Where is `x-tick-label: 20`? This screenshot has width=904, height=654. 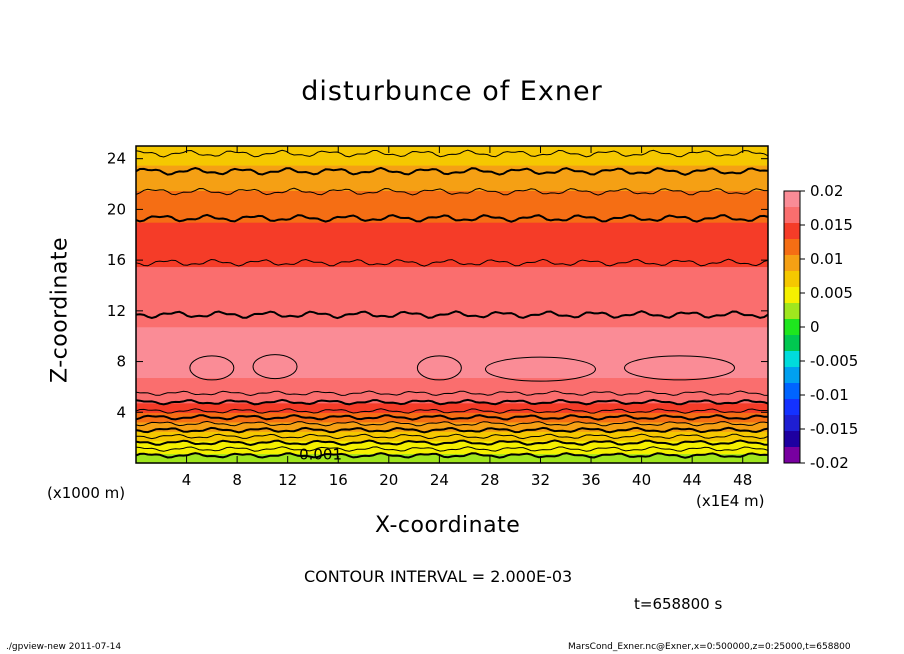
x-tick-label: 20 is located at coordinates (388, 480).